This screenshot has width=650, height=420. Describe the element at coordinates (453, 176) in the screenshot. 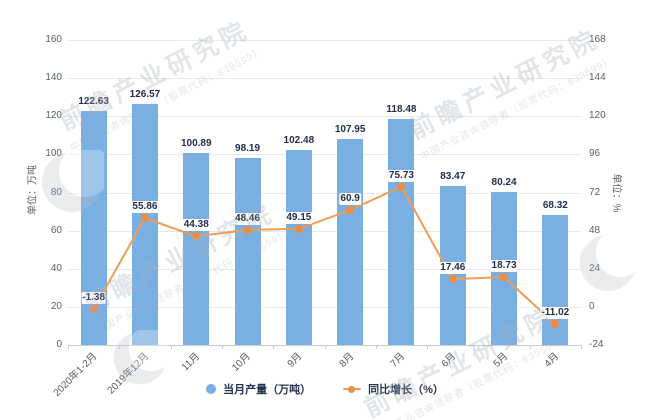

I see `bar-value-label: 83.47` at that location.